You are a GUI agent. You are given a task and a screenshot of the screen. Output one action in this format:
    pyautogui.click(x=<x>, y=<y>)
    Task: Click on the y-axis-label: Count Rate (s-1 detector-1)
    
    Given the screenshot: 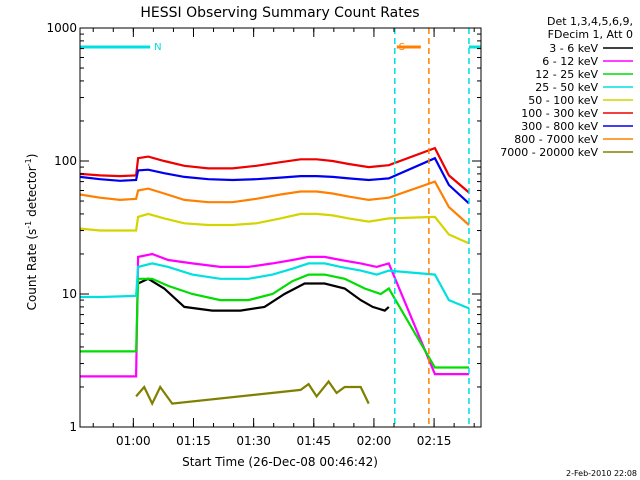 What is the action you would take?
    pyautogui.click(x=31, y=232)
    